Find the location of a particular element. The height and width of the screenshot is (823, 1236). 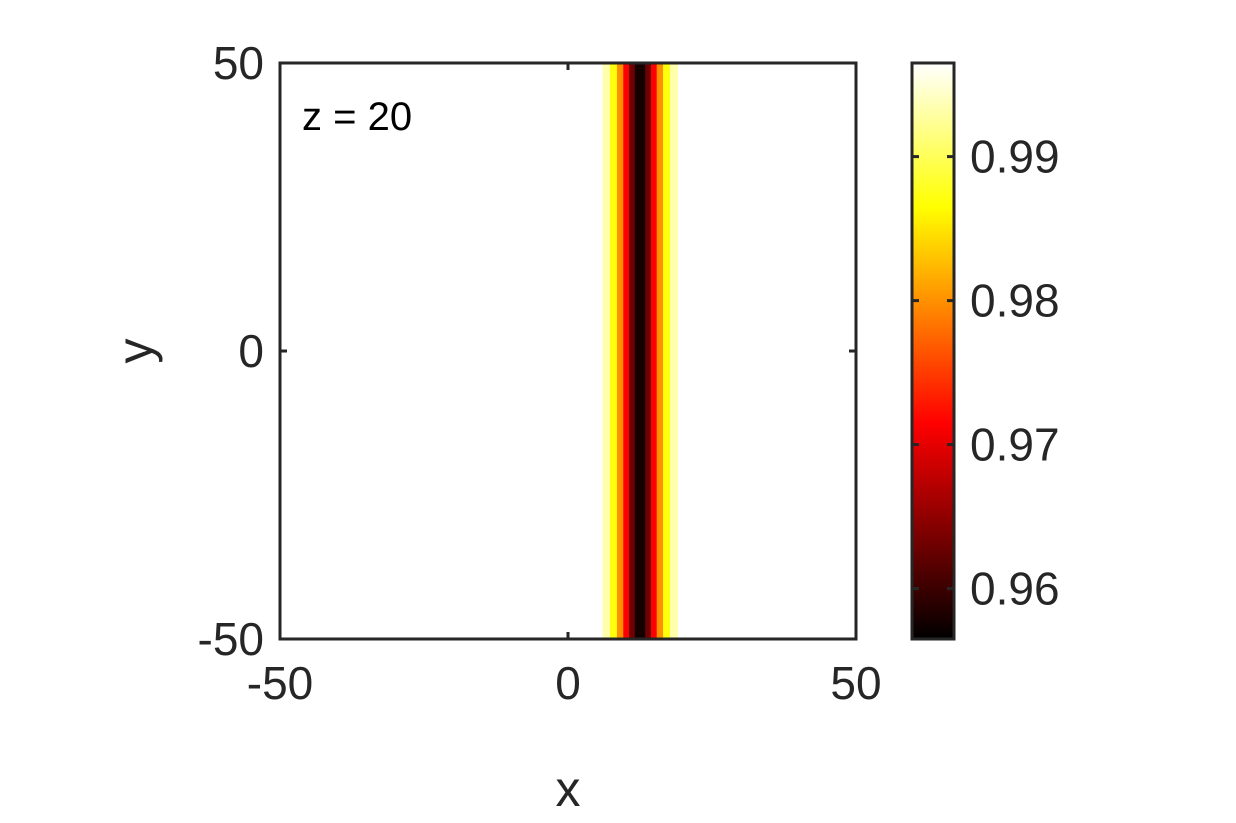

colorbar-gradient is located at coordinates (933, 351).